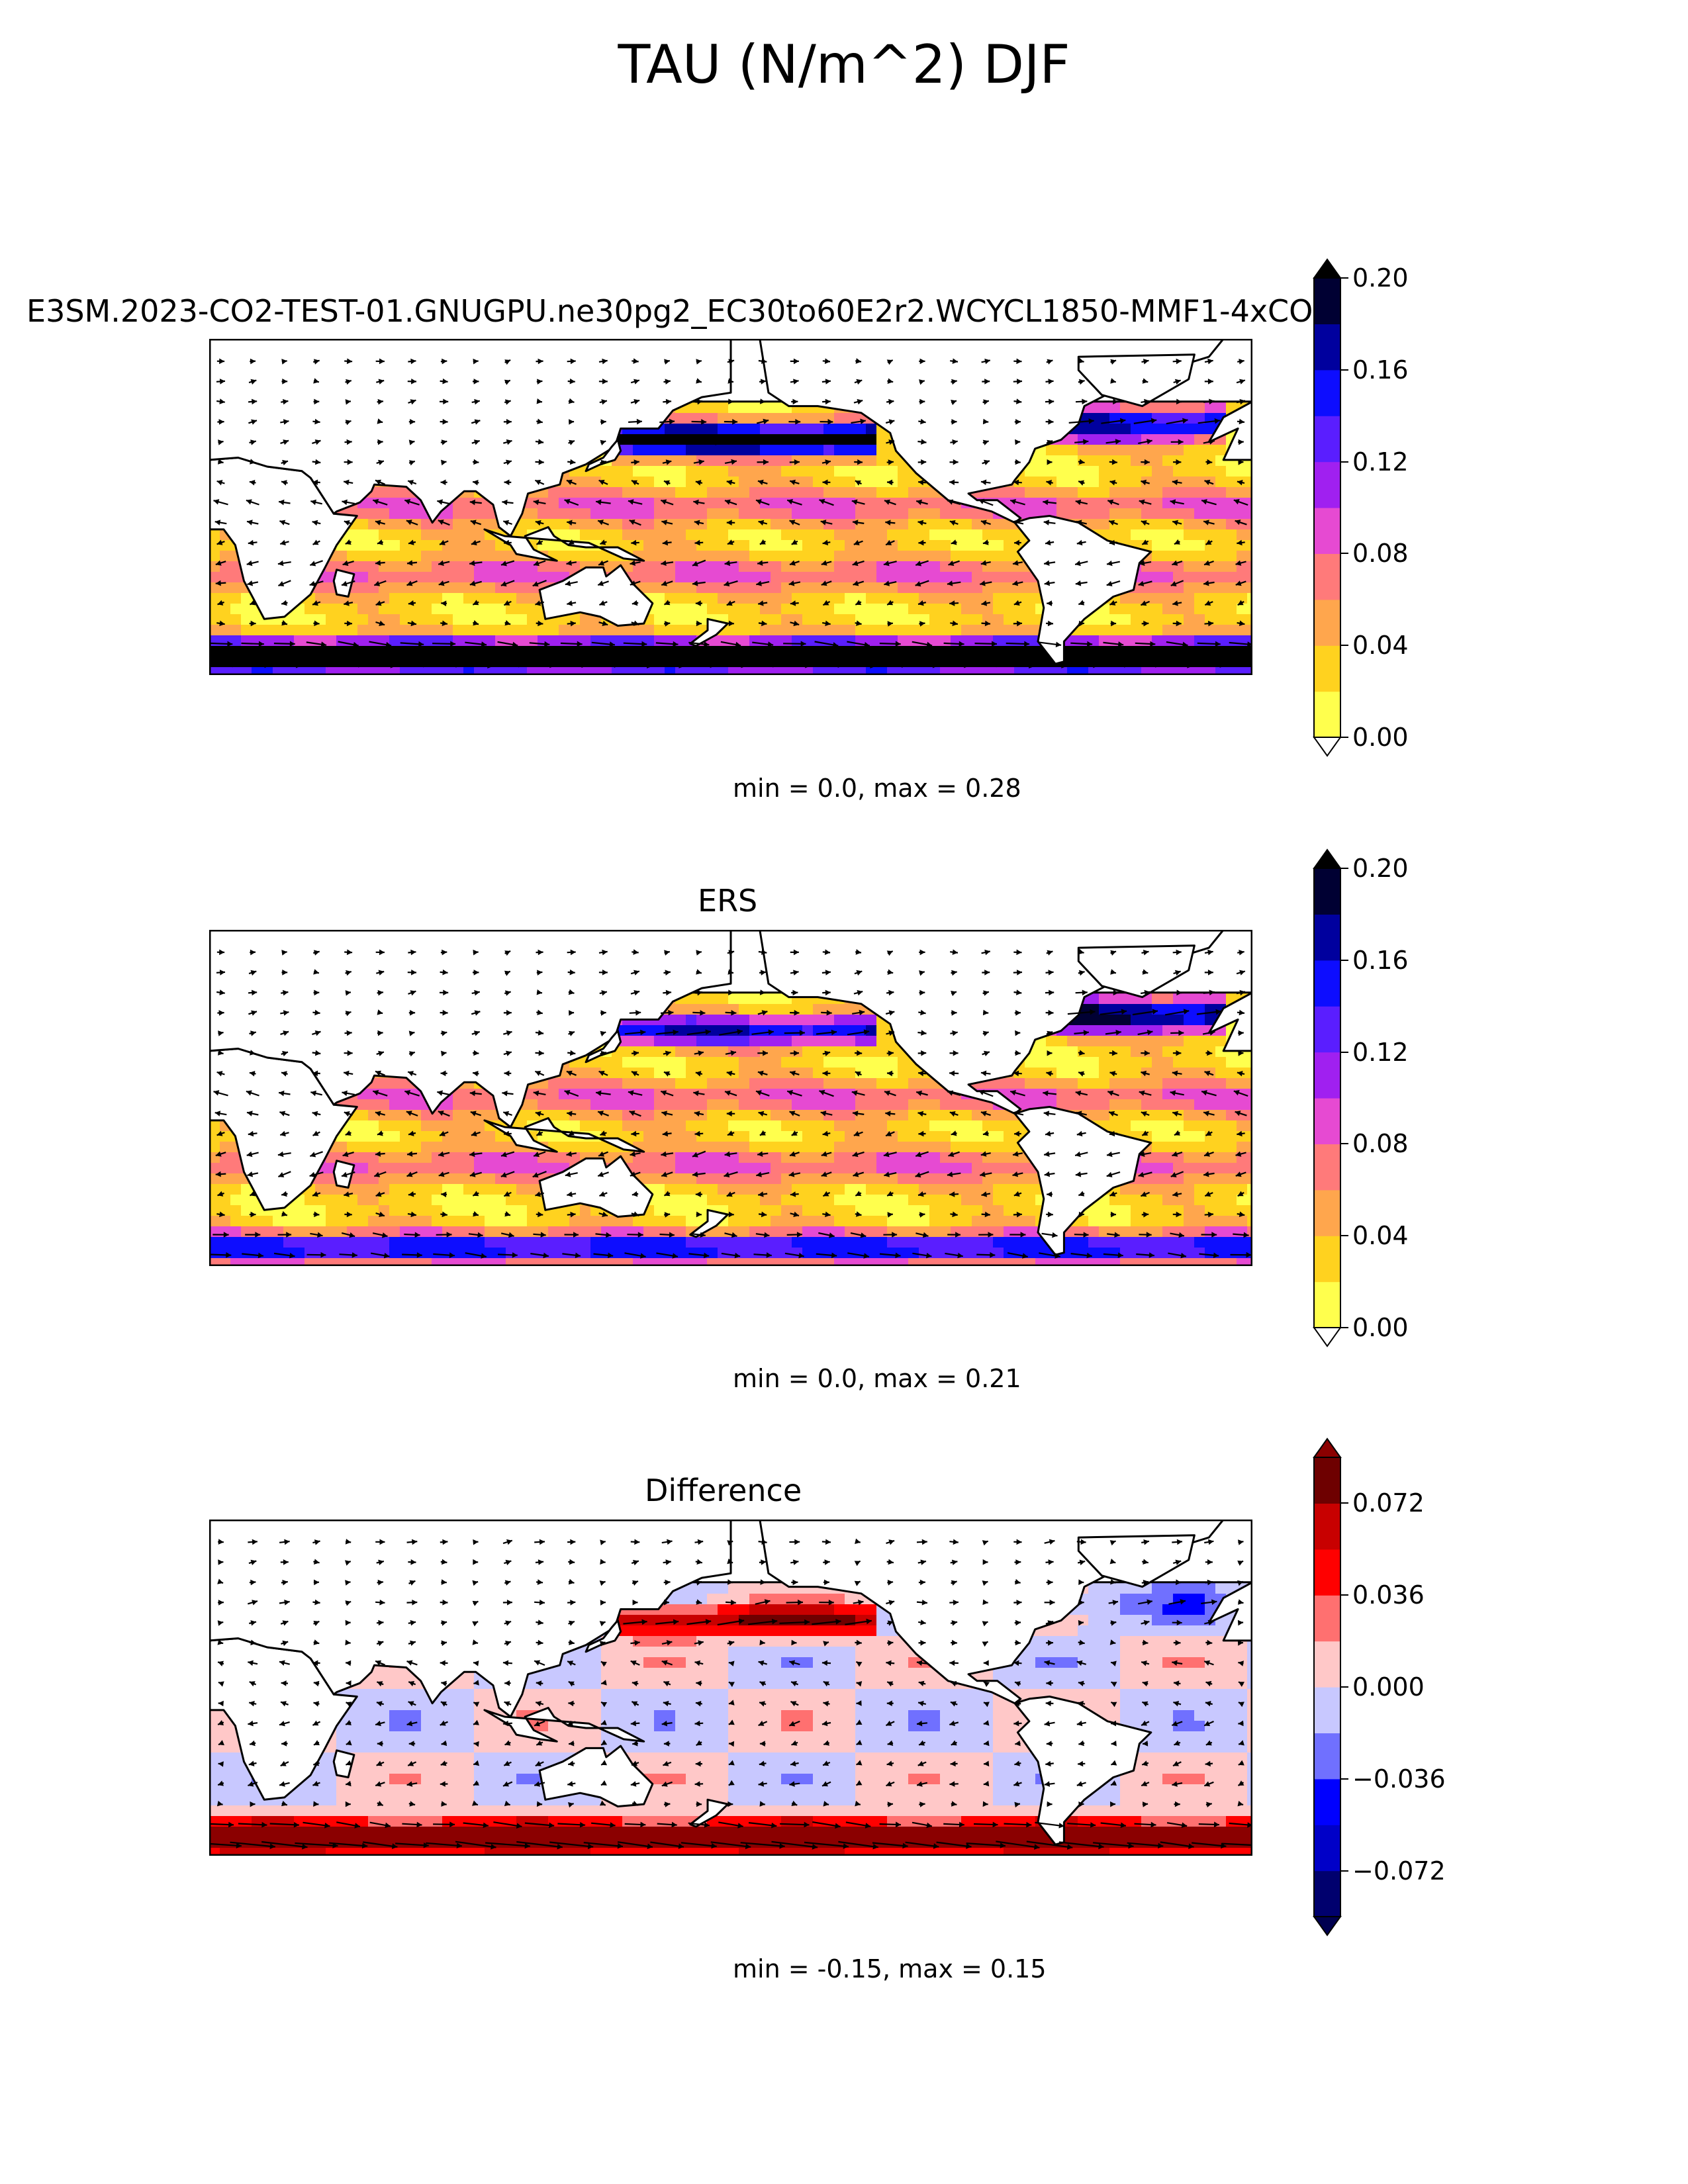 The width and height of the screenshot is (1688, 2184). Describe the element at coordinates (1136, 380) in the screenshot. I see `greenland-land` at that location.